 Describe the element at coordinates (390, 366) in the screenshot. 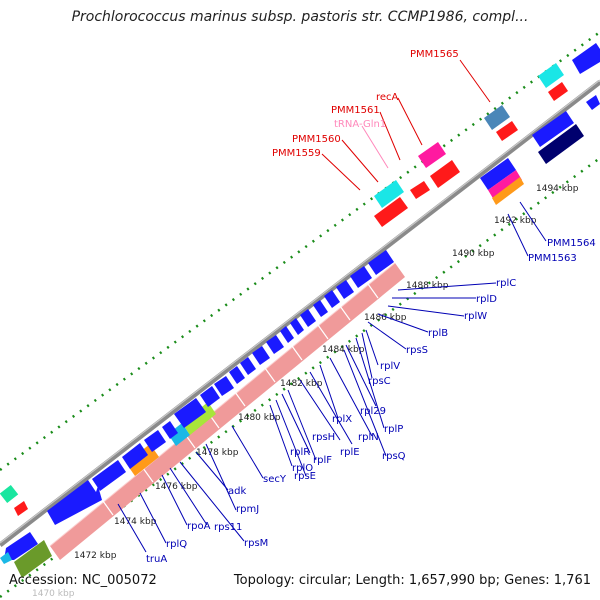

I see `gene-label-rplv: rplV` at that location.